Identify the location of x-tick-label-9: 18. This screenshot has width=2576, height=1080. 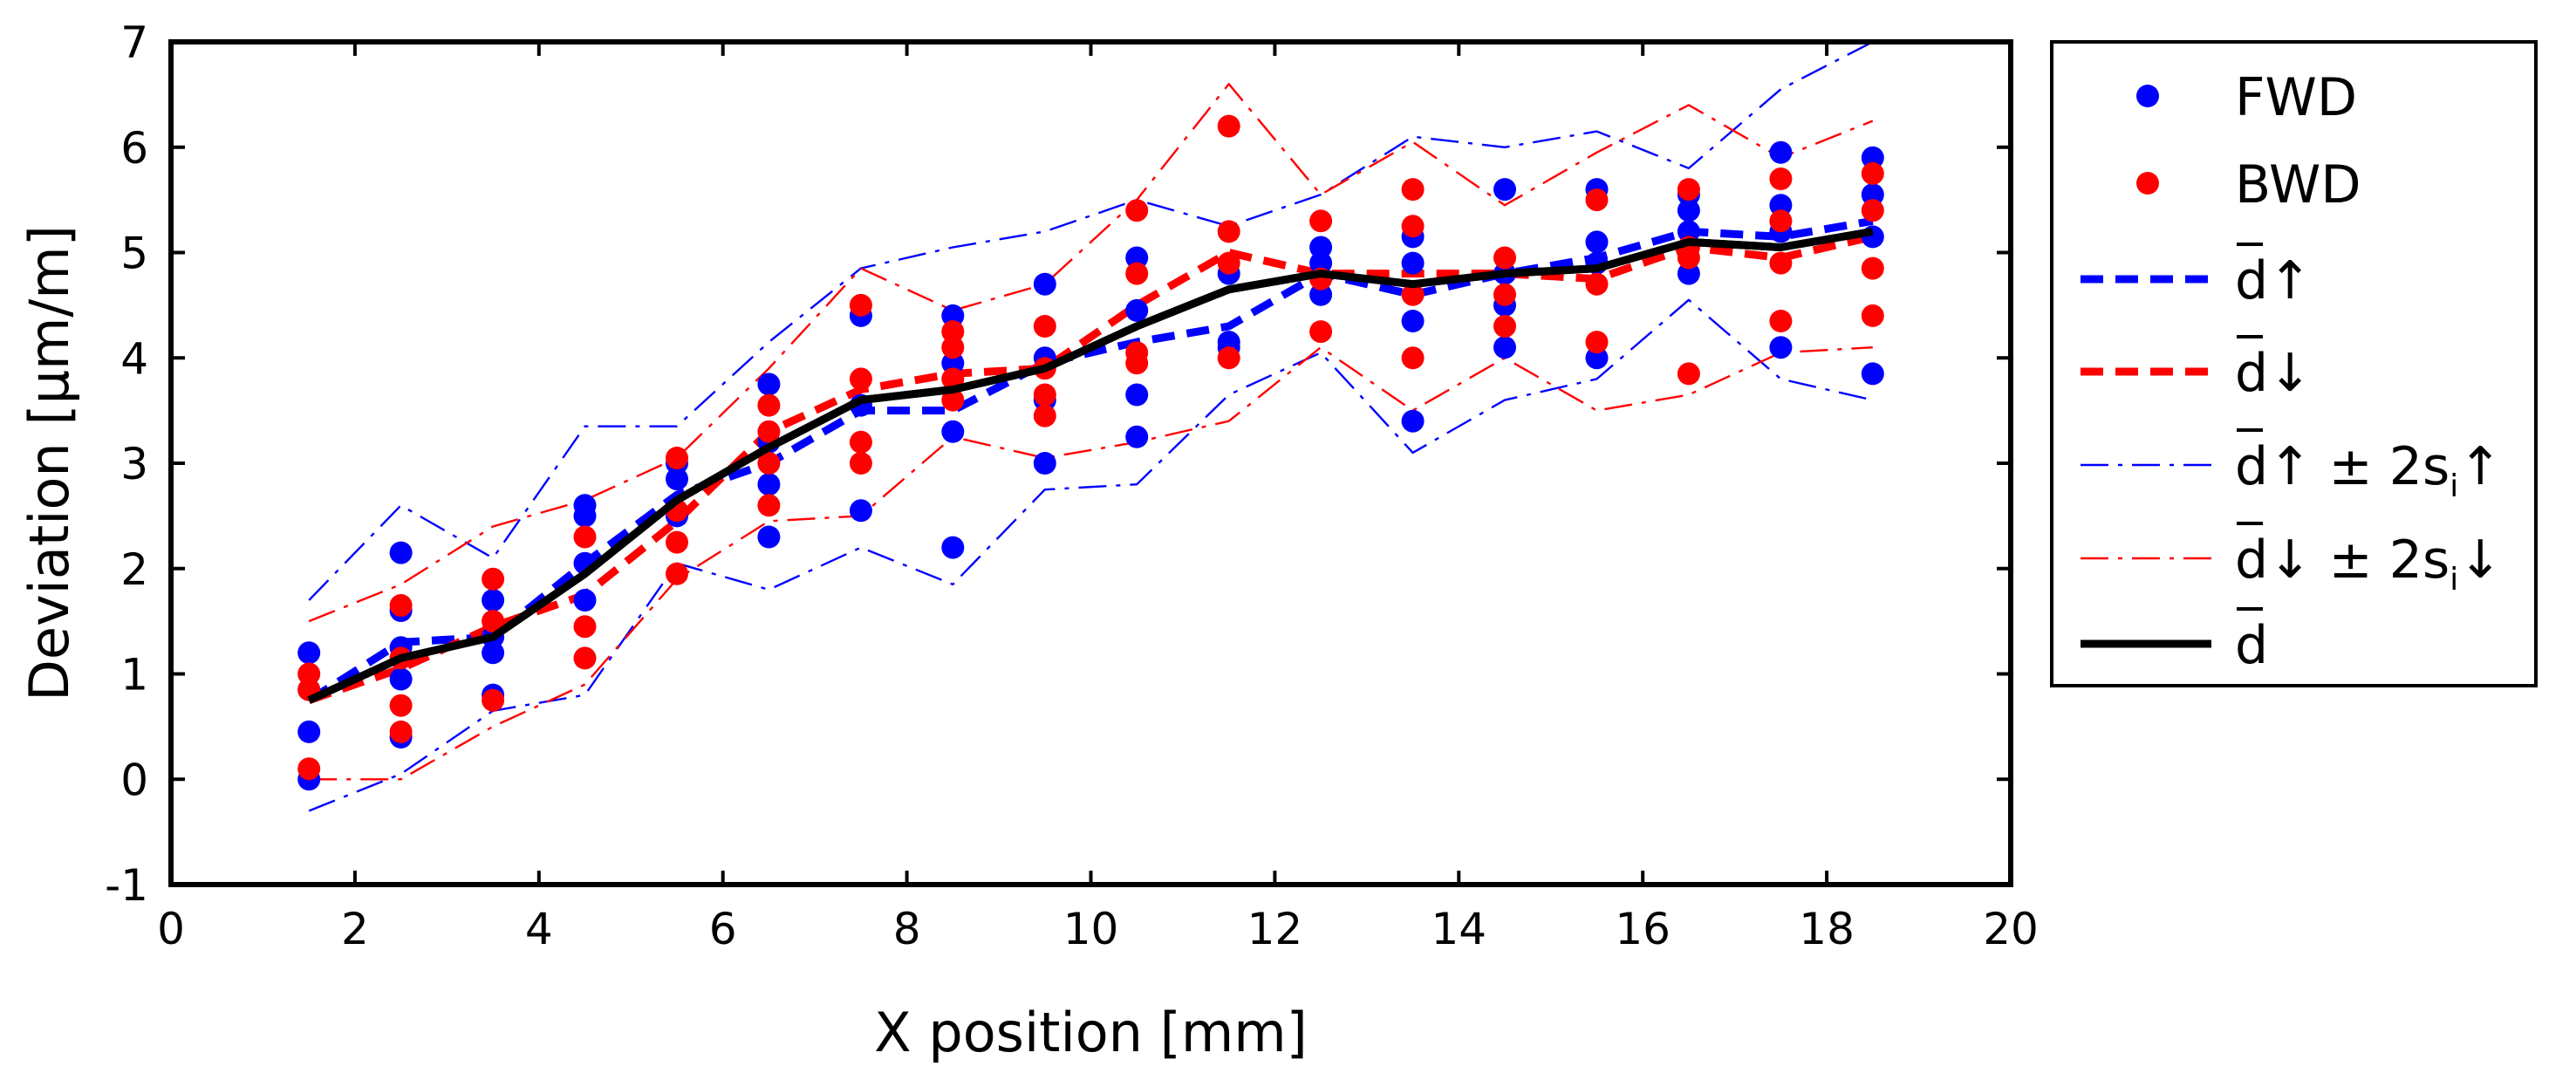
(1827, 929).